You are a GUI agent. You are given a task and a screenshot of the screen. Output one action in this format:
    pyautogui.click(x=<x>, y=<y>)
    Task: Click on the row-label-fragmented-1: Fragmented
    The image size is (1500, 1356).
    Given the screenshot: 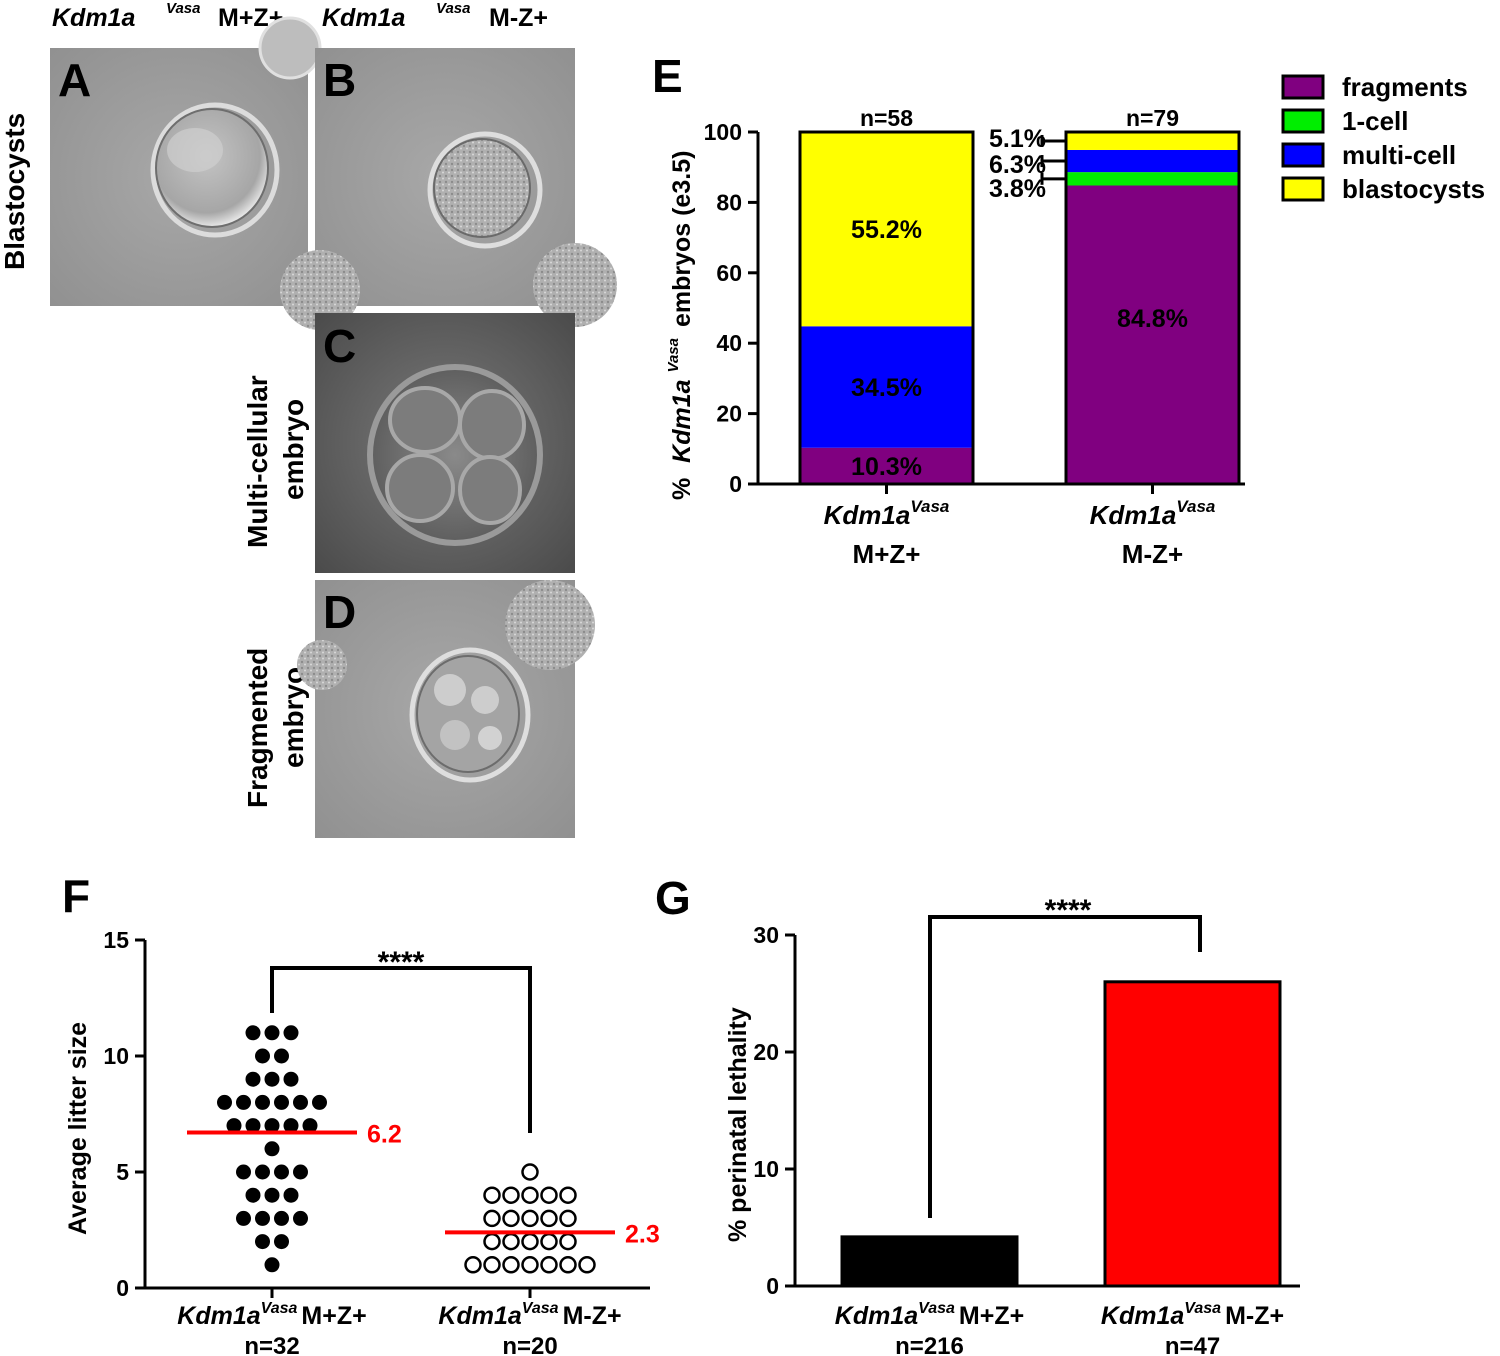 What is the action you would take?
    pyautogui.click(x=257, y=728)
    